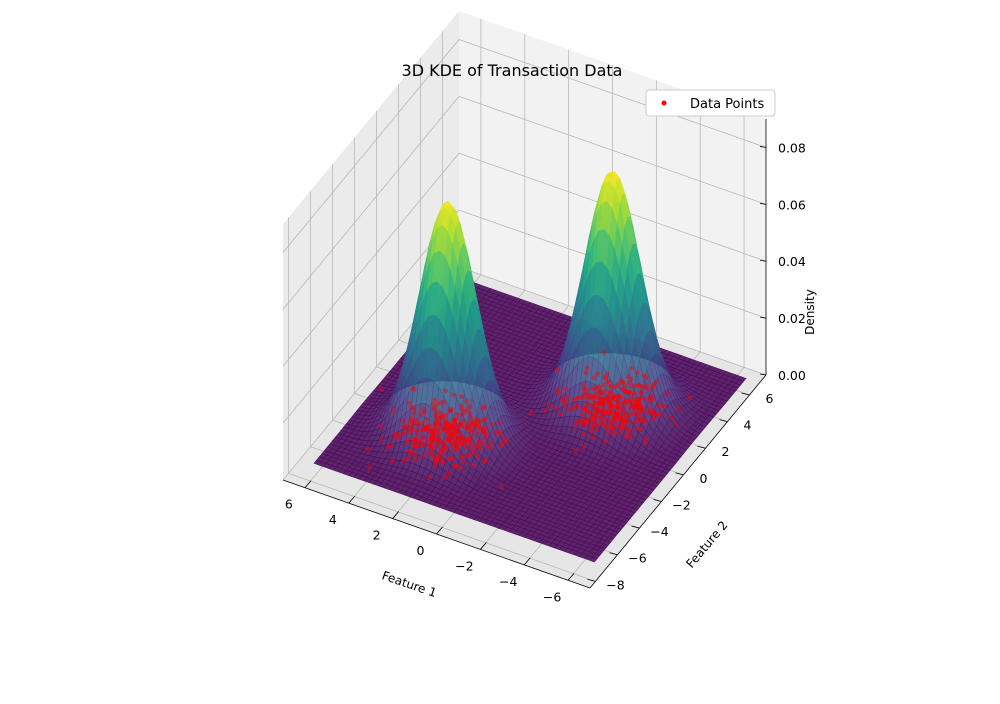  What do you see at coordinates (810, 312) in the screenshot?
I see `z-axis-label: Density` at bounding box center [810, 312].